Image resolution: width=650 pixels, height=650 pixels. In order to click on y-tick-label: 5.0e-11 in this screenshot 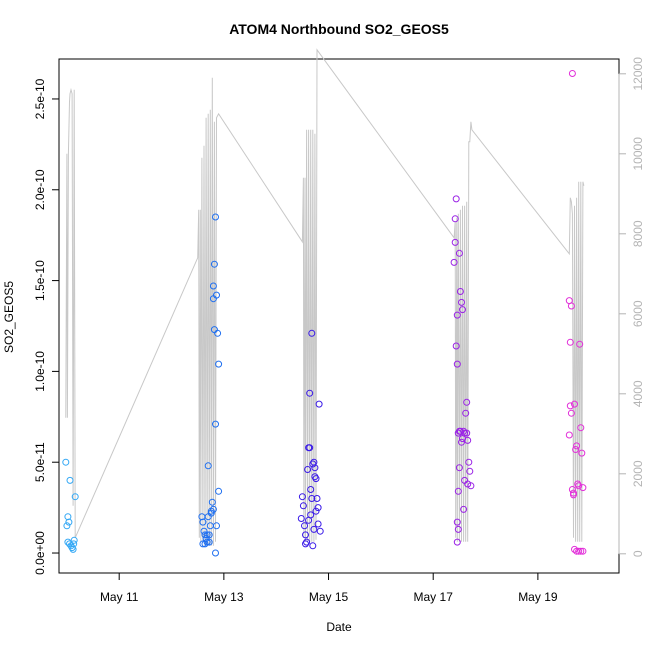, I will do `click(40, 462)`.